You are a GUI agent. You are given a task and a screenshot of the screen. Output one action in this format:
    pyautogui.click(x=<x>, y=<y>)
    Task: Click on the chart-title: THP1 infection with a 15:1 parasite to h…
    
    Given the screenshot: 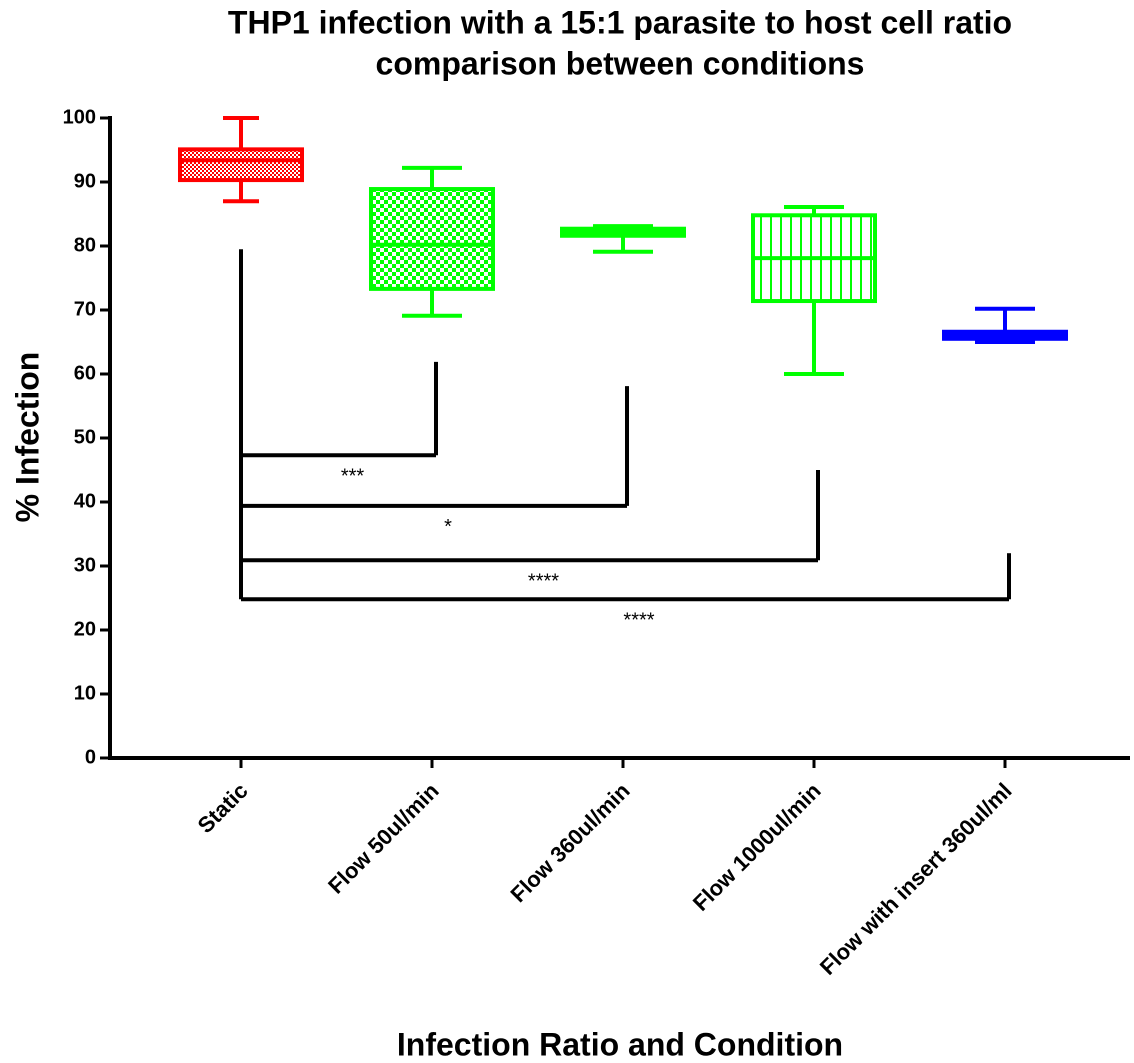 What is the action you would take?
    pyautogui.click(x=620, y=22)
    